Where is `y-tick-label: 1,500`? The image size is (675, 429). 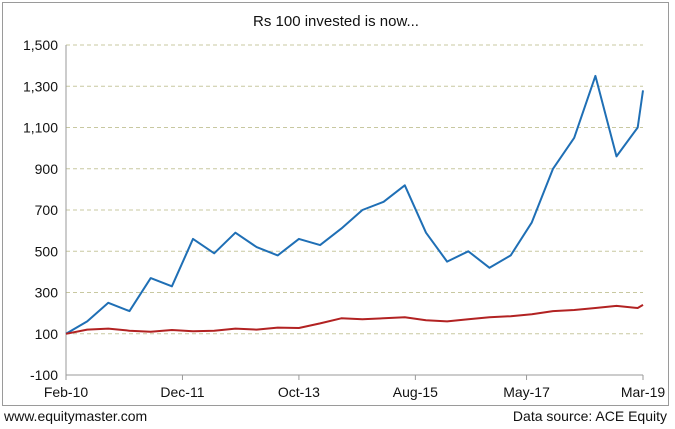
y-tick-label: 1,500 is located at coordinates (40, 45).